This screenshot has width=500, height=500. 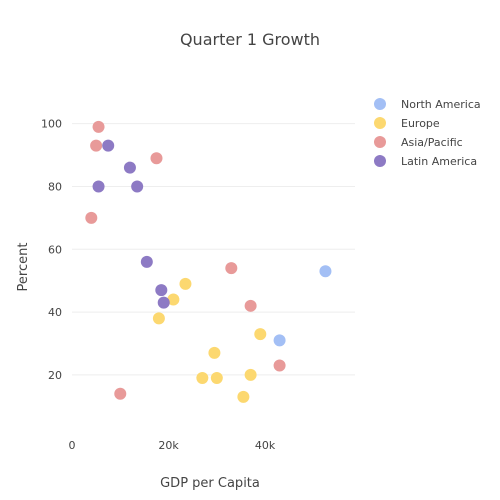 I want to click on y-axis-title: Percent, so click(x=23, y=267).